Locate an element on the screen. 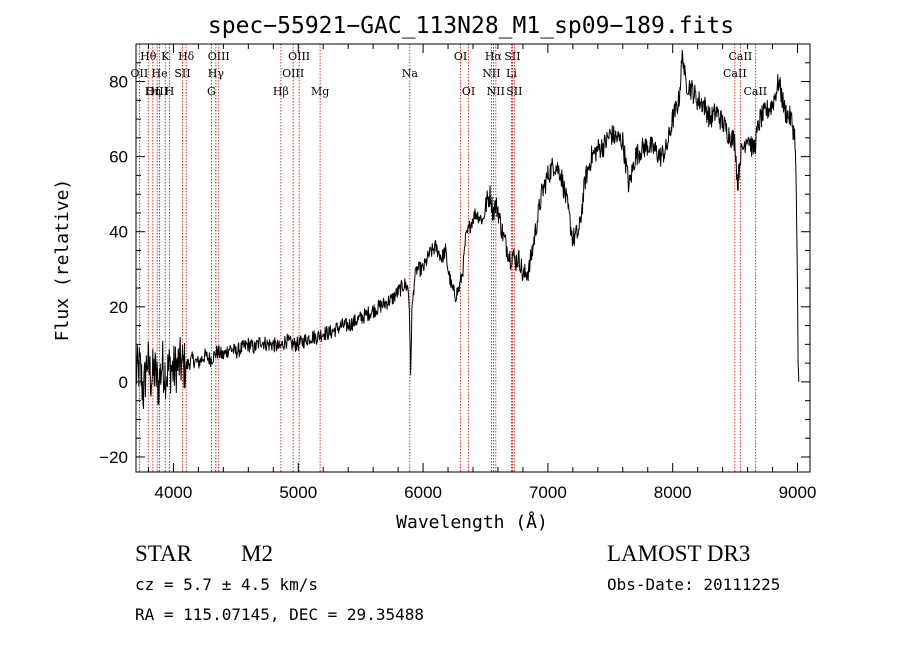 The height and width of the screenshot is (649, 900). line-marker-label: Mg is located at coordinates (320, 91).